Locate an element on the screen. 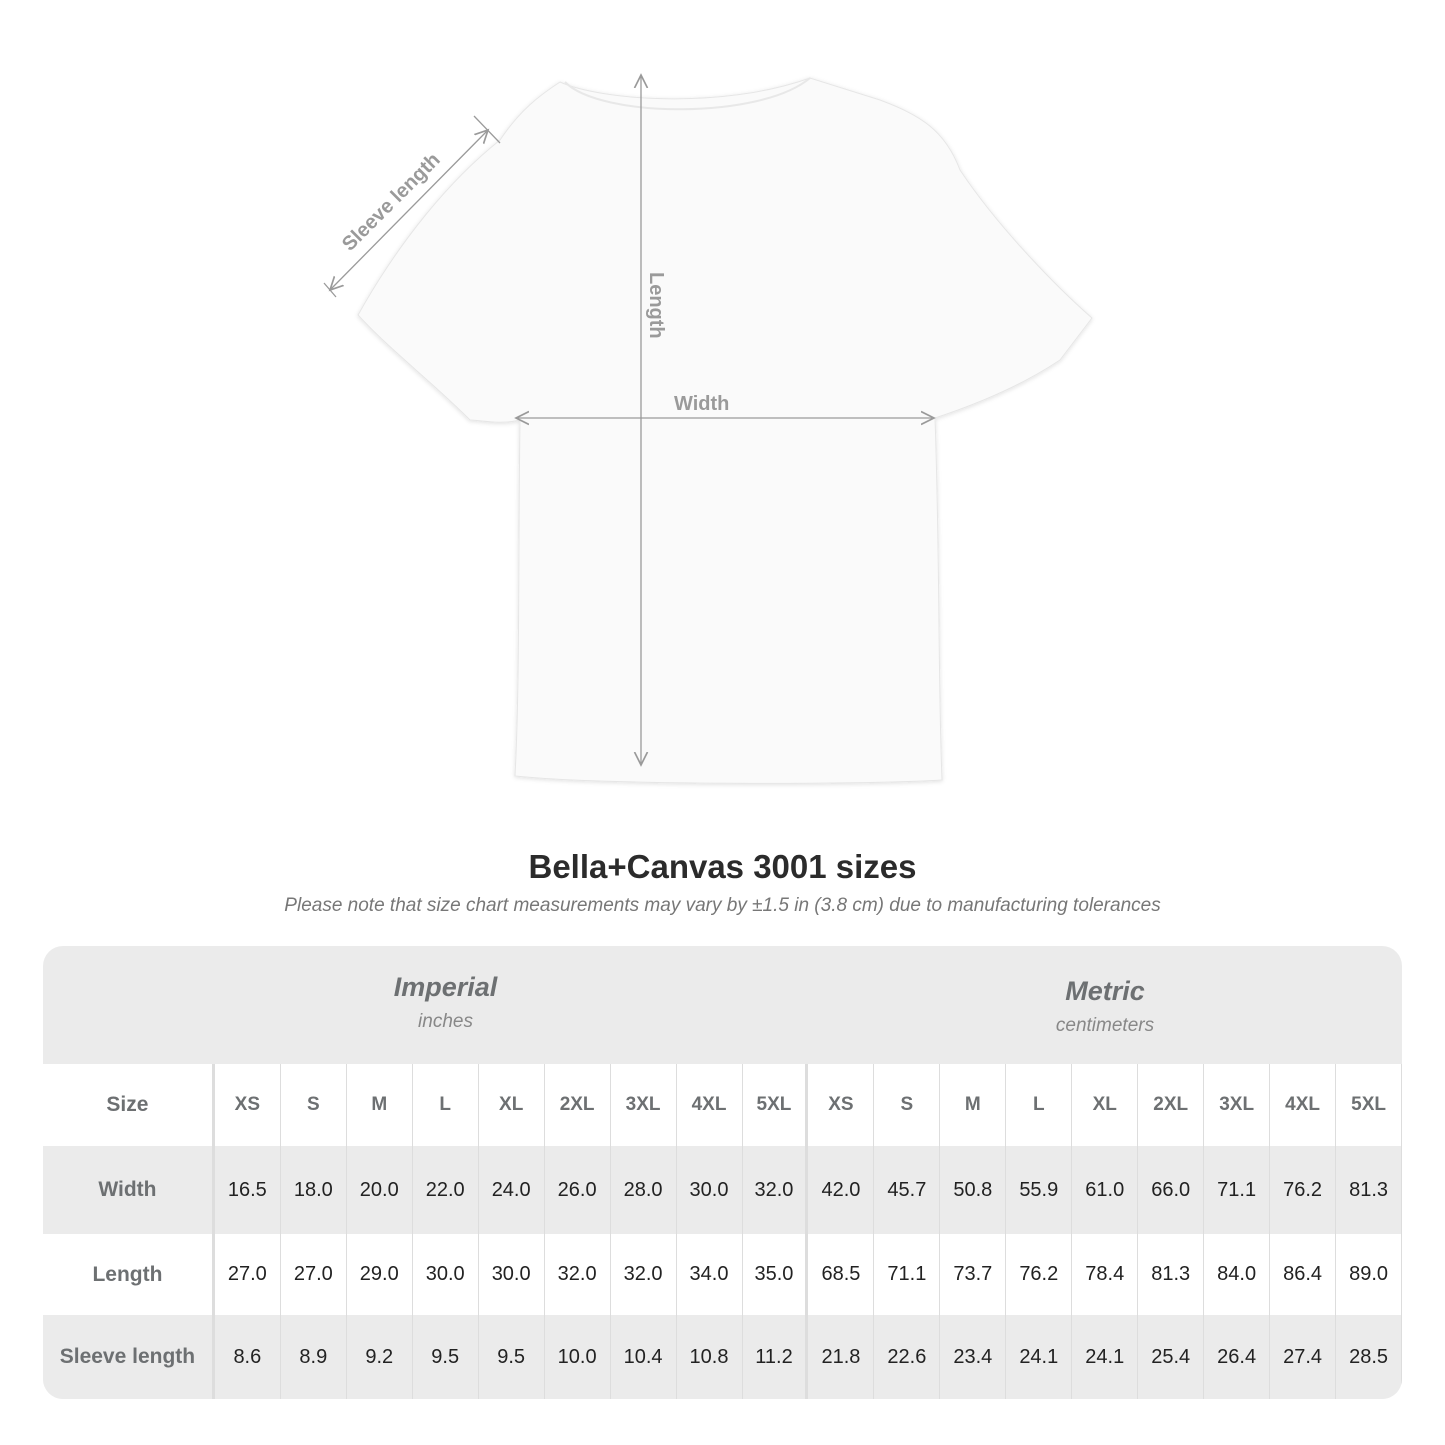 This screenshot has height=1445, width=1445. table-cell: 73.7 is located at coordinates (973, 1274).